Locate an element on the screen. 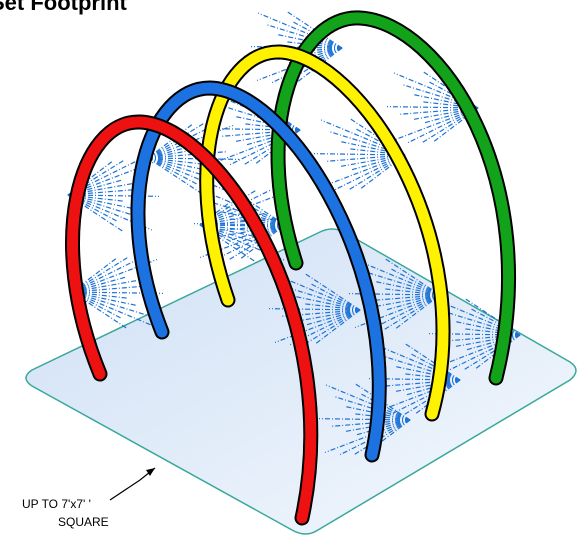  callout-arrowhead is located at coordinates (150, 472).